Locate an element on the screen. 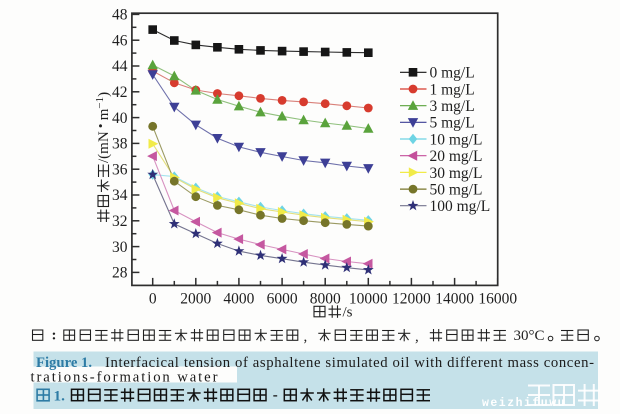  svg-text: 12000 is located at coordinates (411, 299).